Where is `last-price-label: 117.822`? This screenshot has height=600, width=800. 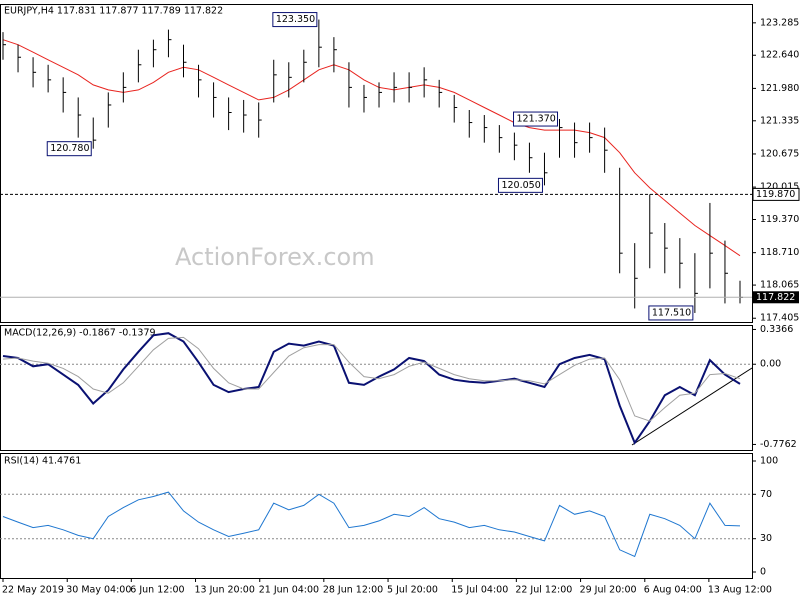
last-price-label: 117.822 is located at coordinates (775, 297).